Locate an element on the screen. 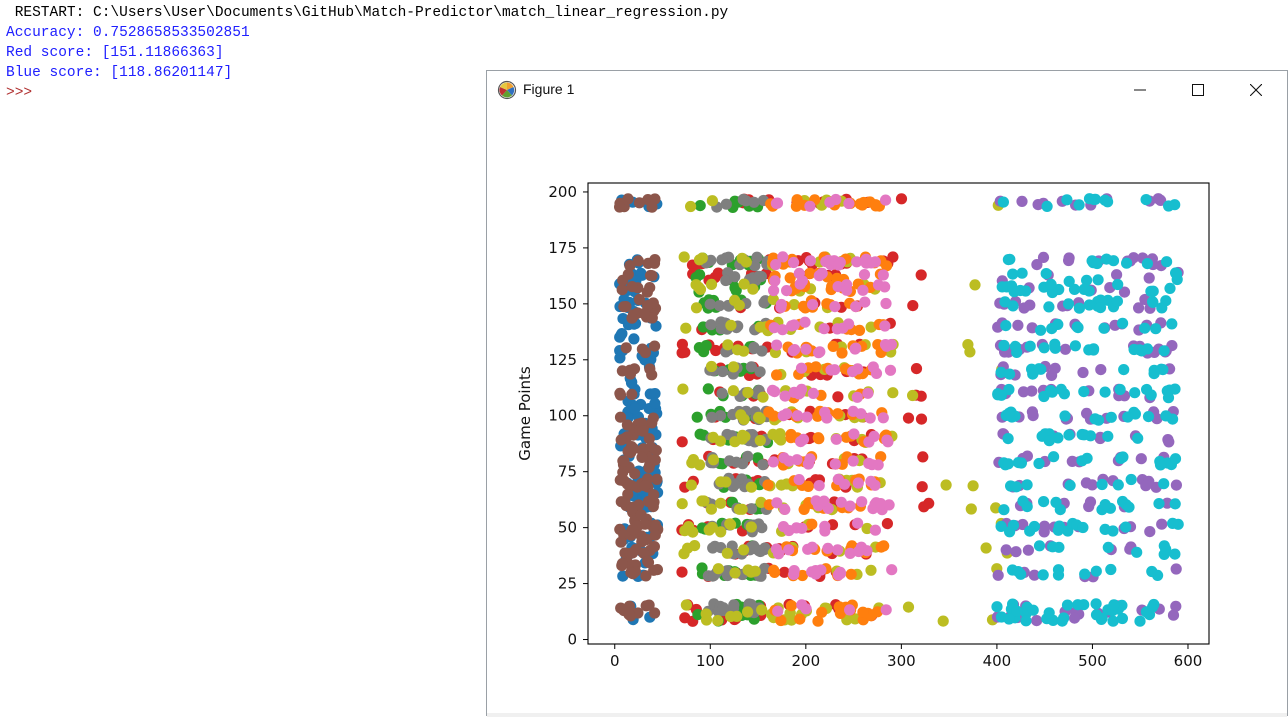 This screenshot has height=717, width=1288. x-tick-label: 300 is located at coordinates (901, 661).